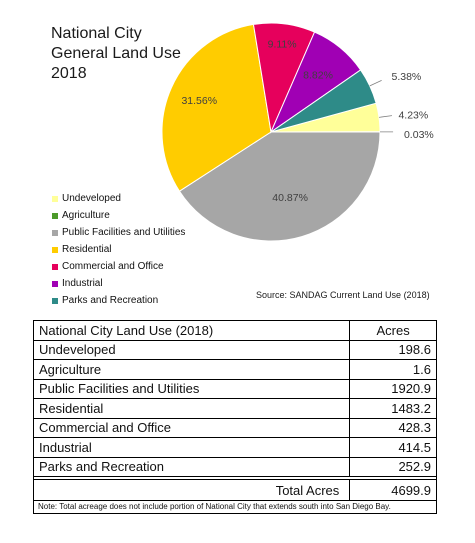 The width and height of the screenshot is (475, 543). What do you see at coordinates (157, 283) in the screenshot?
I see `legend-item-industrial: Industrial` at bounding box center [157, 283].